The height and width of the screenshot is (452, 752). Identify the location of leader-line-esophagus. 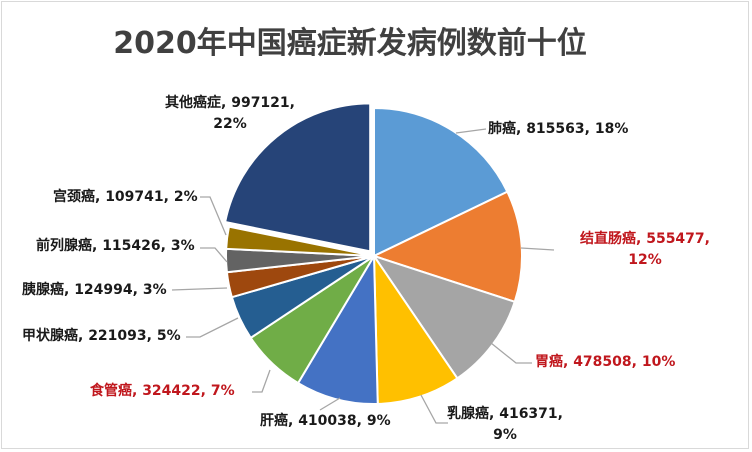
(261, 381).